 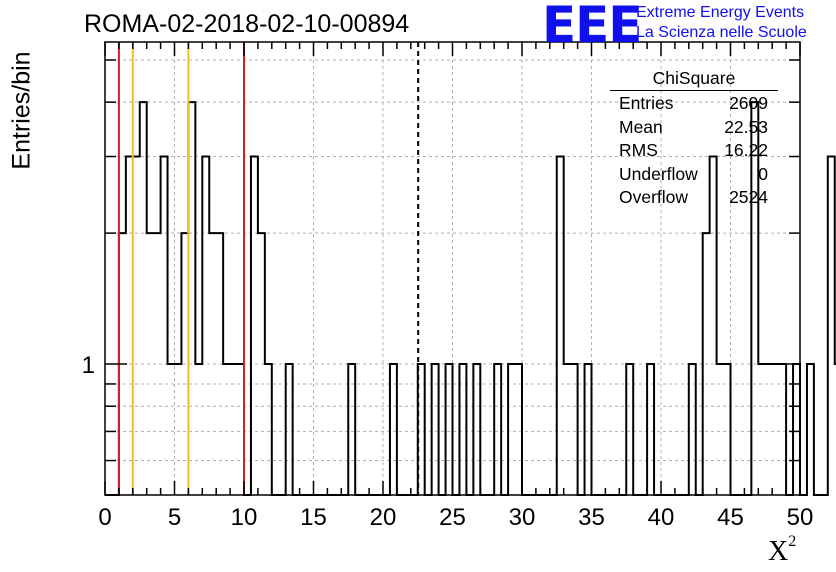 What do you see at coordinates (694, 129) in the screenshot?
I see `stats-row: Mean 22.53` at bounding box center [694, 129].